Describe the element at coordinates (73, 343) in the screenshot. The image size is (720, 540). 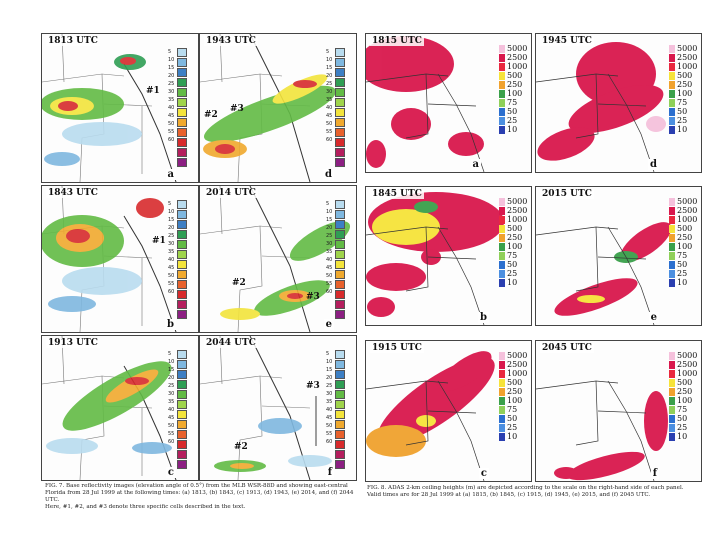
I see `fig7-panel-c-time: 1913 UTC` at that location.